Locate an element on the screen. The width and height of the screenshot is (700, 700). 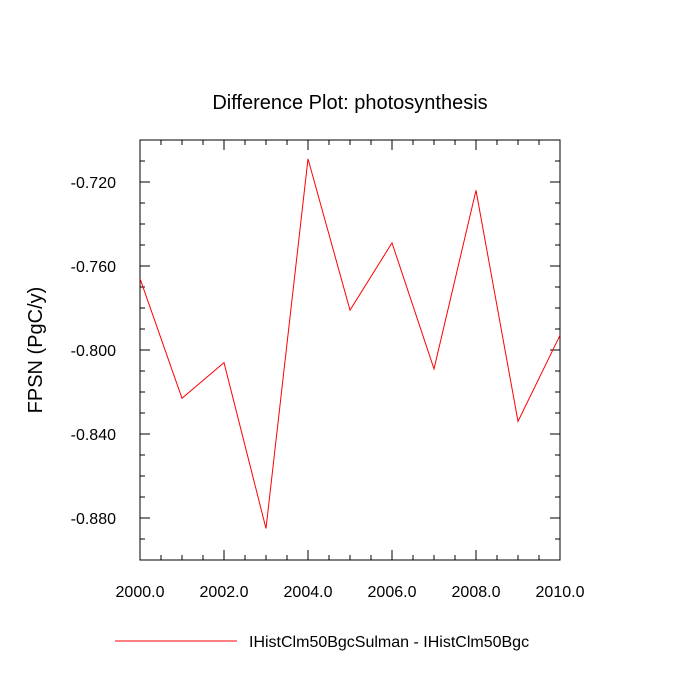
y-tick-label: -0.840 is located at coordinates (93, 435).